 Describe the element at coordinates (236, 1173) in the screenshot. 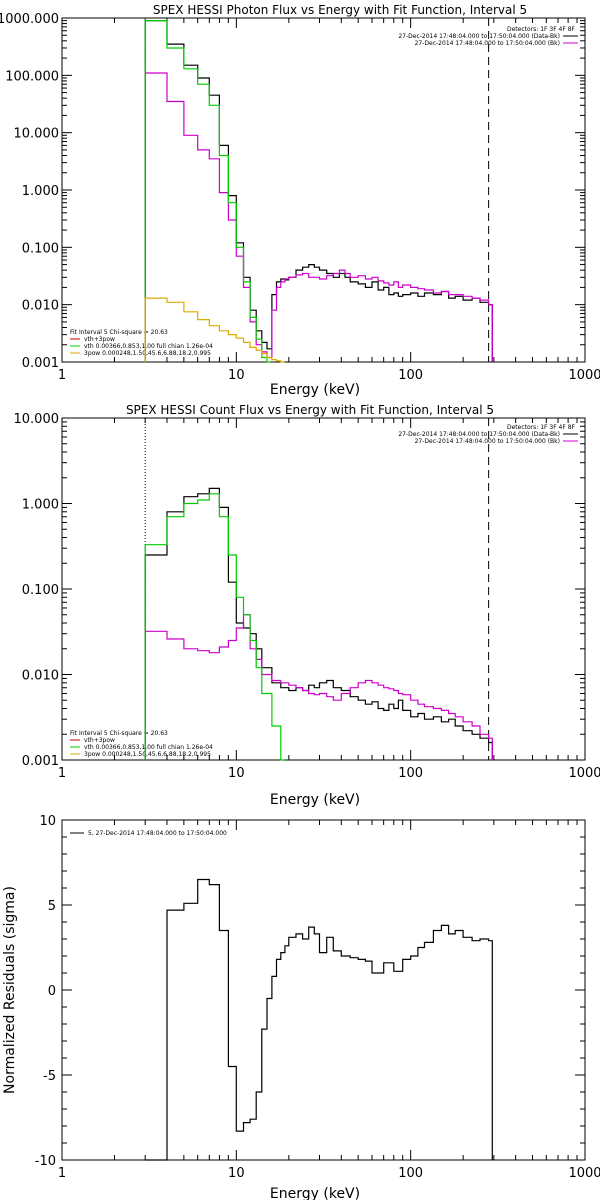

I see `chart2-xtick-label: 10` at that location.